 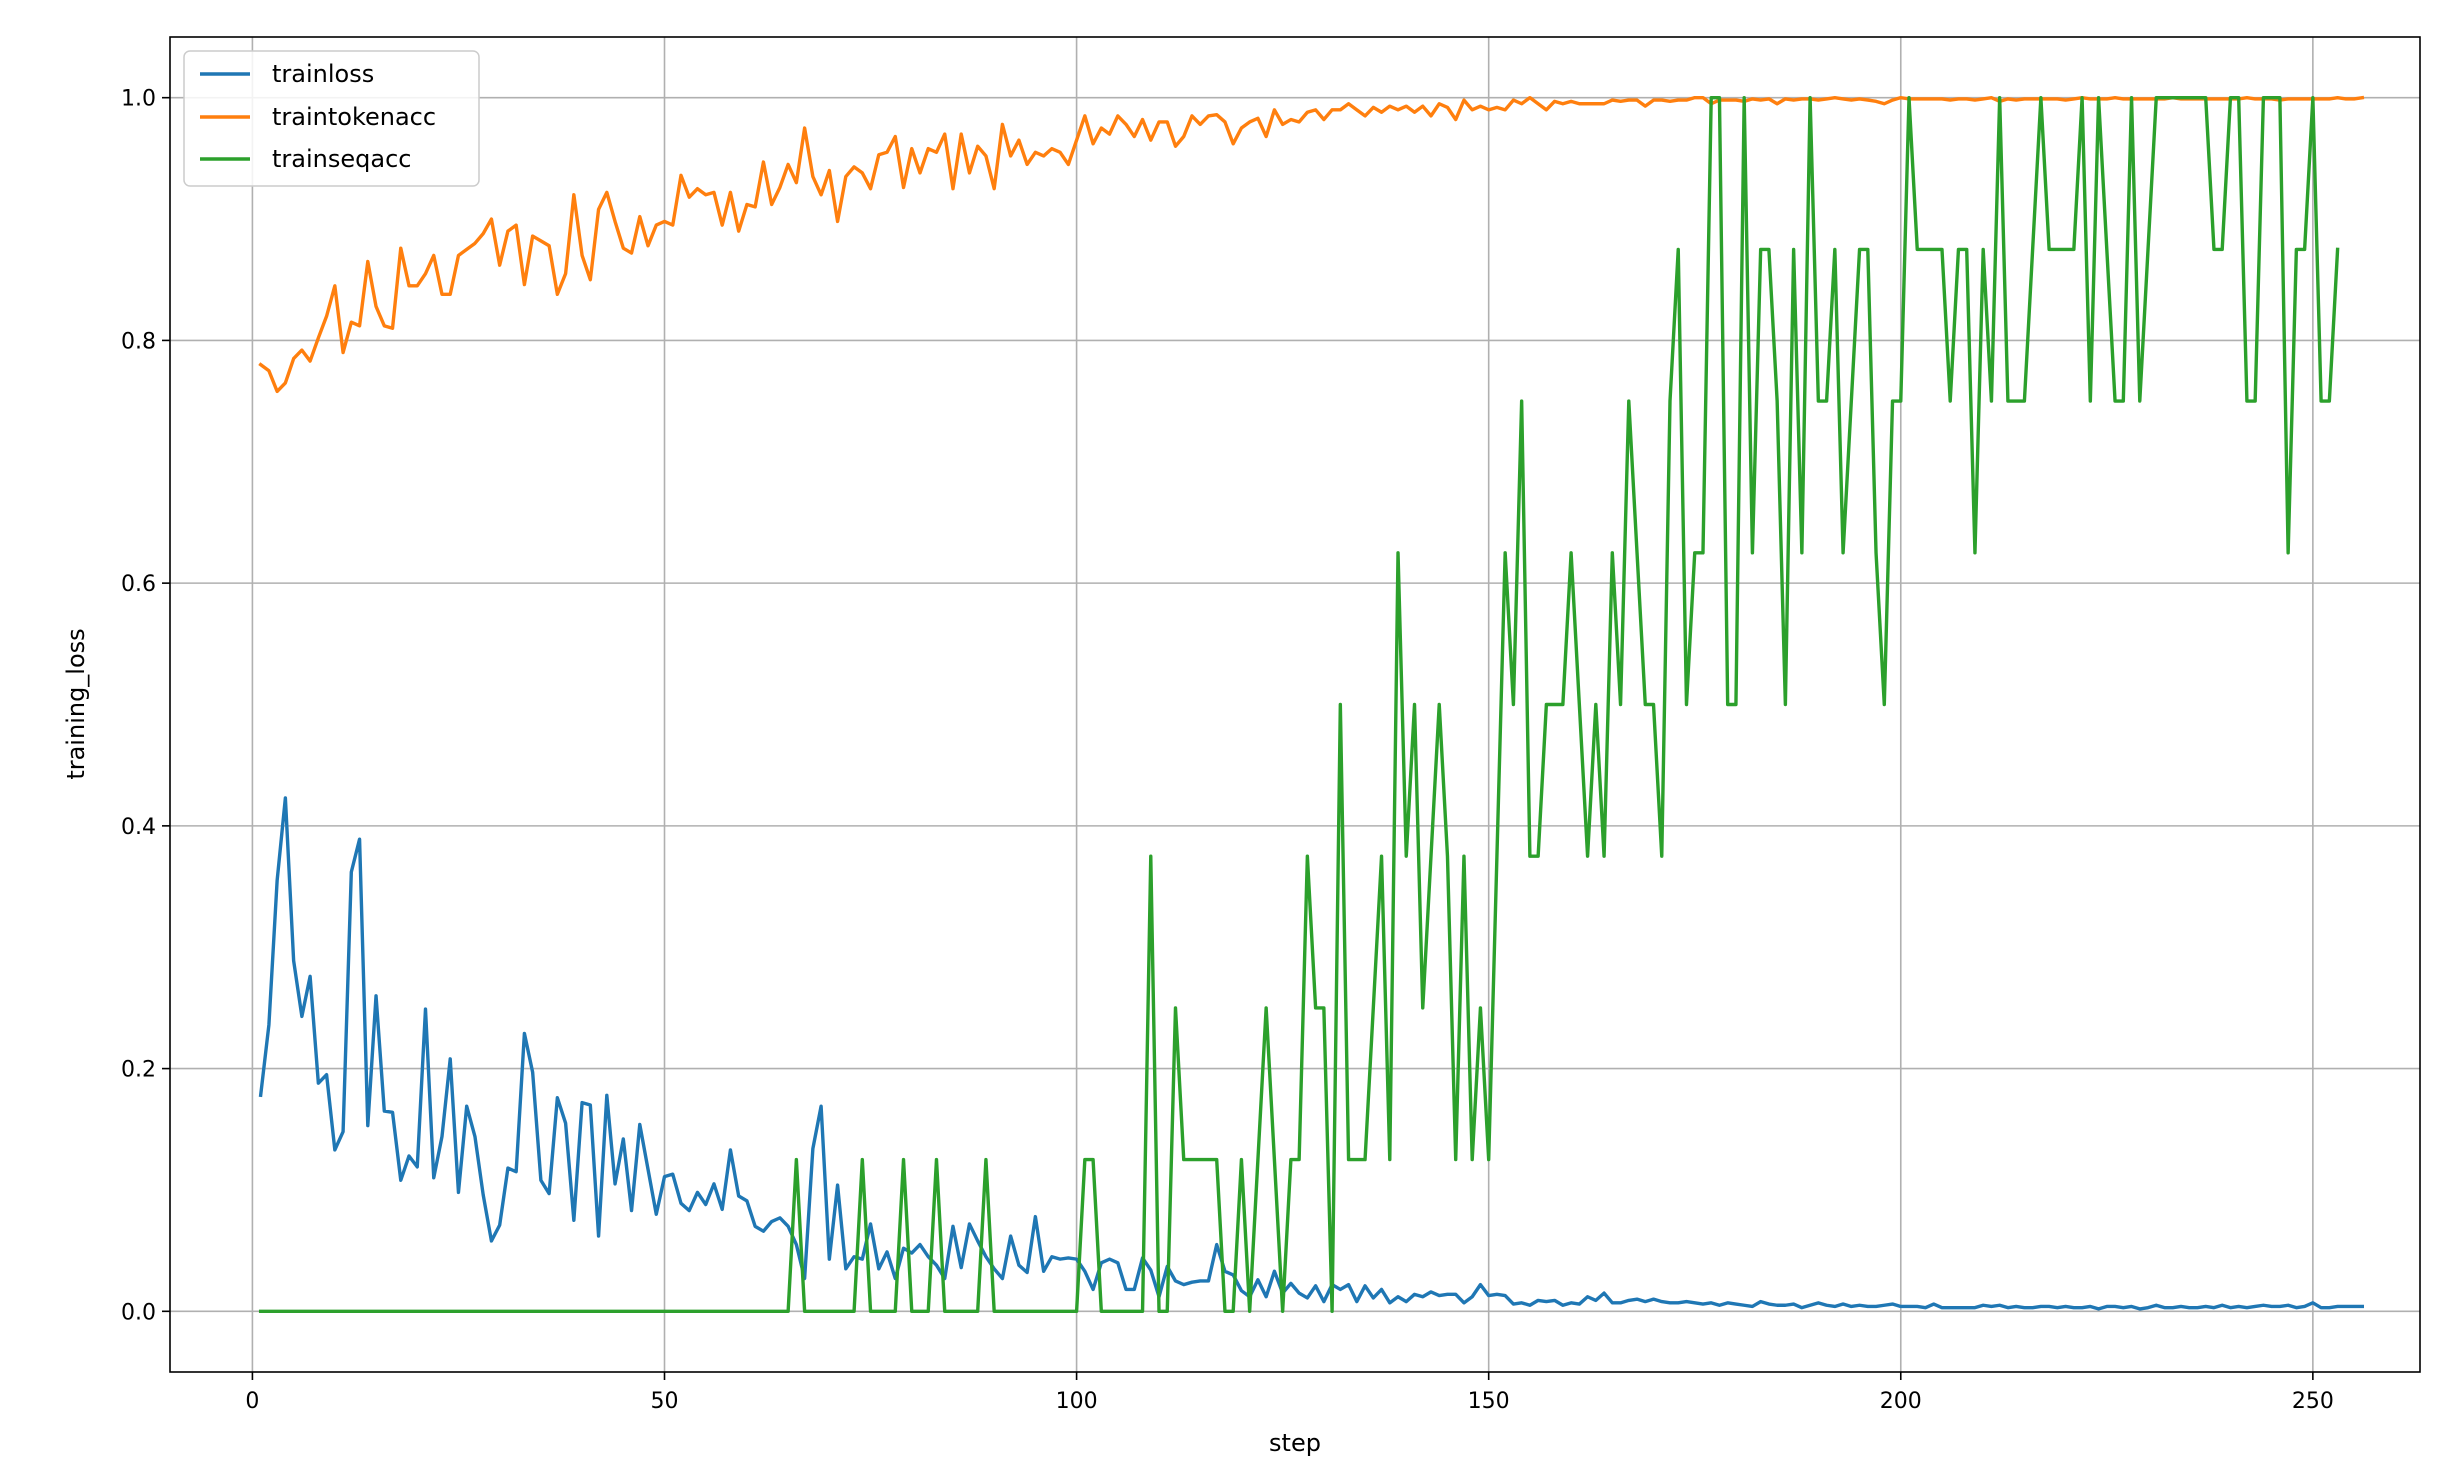 What do you see at coordinates (354, 117) in the screenshot?
I see `legend-label-traintokenacc: traintokenacc` at bounding box center [354, 117].